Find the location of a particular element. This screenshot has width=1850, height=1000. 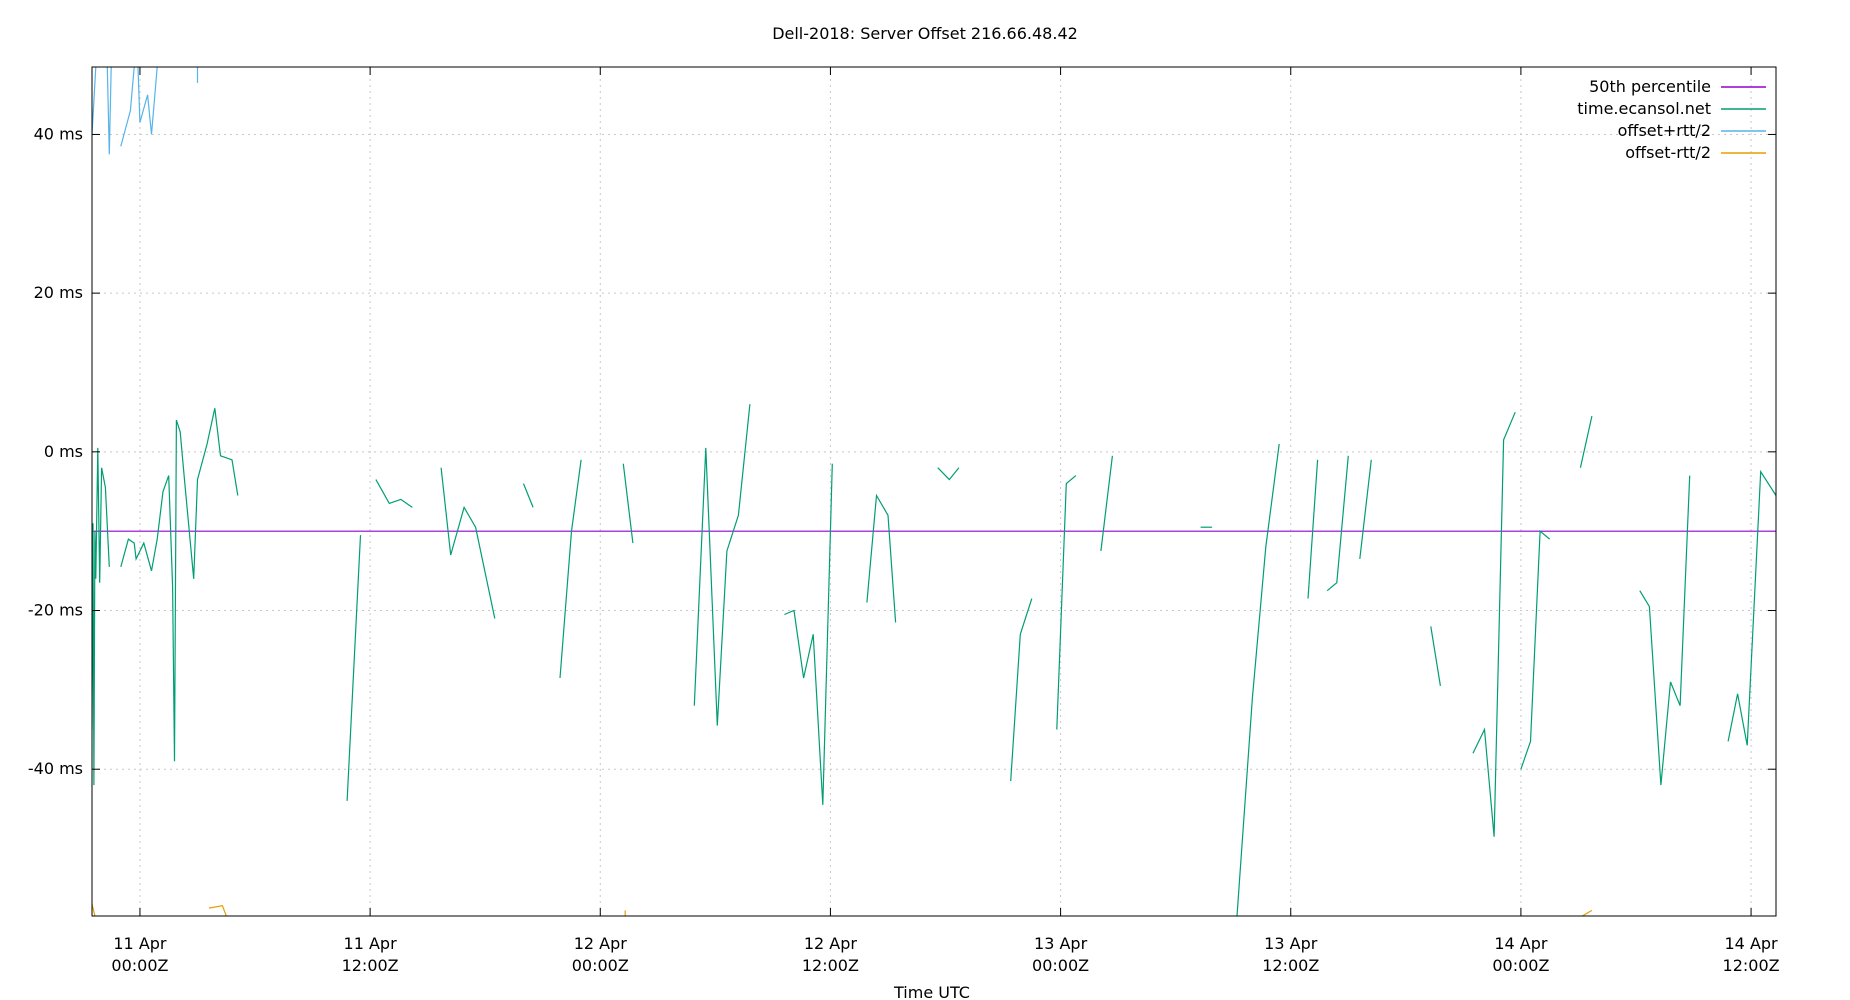

legend-label: offset+rtt/2 is located at coordinates (1664, 130).